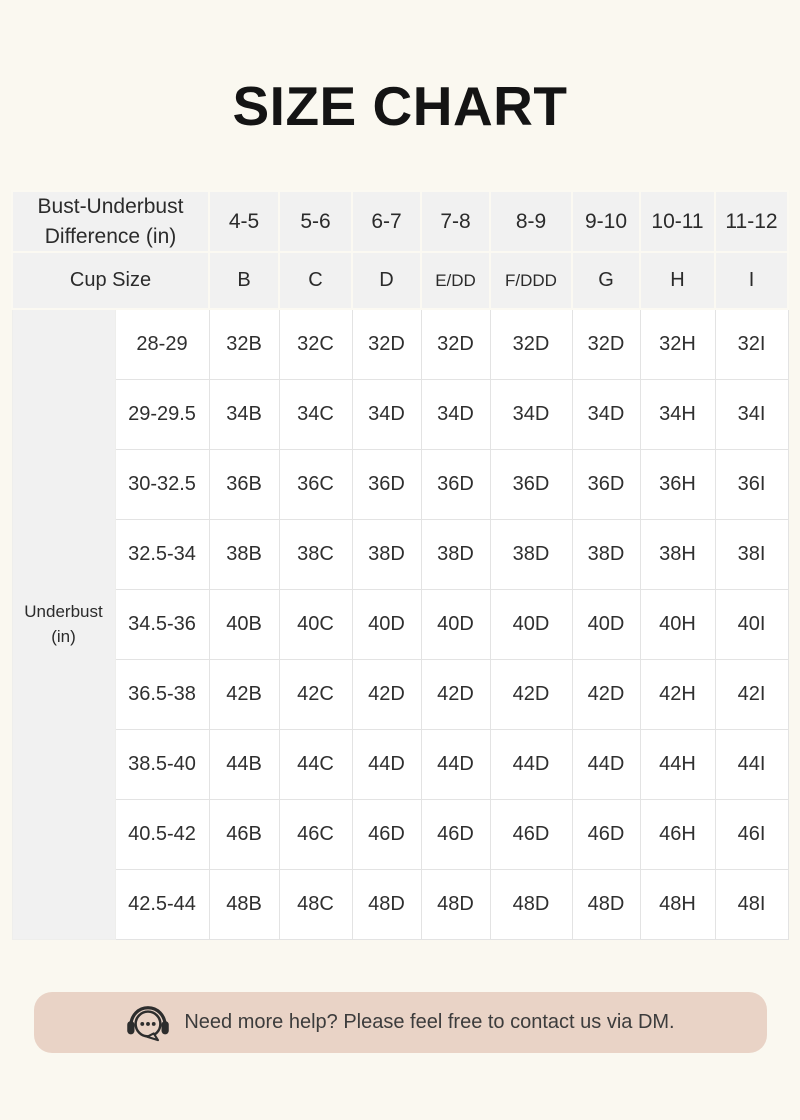 Image resolution: width=800 pixels, height=1120 pixels. I want to click on size-cell: 44I, so click(751, 764).